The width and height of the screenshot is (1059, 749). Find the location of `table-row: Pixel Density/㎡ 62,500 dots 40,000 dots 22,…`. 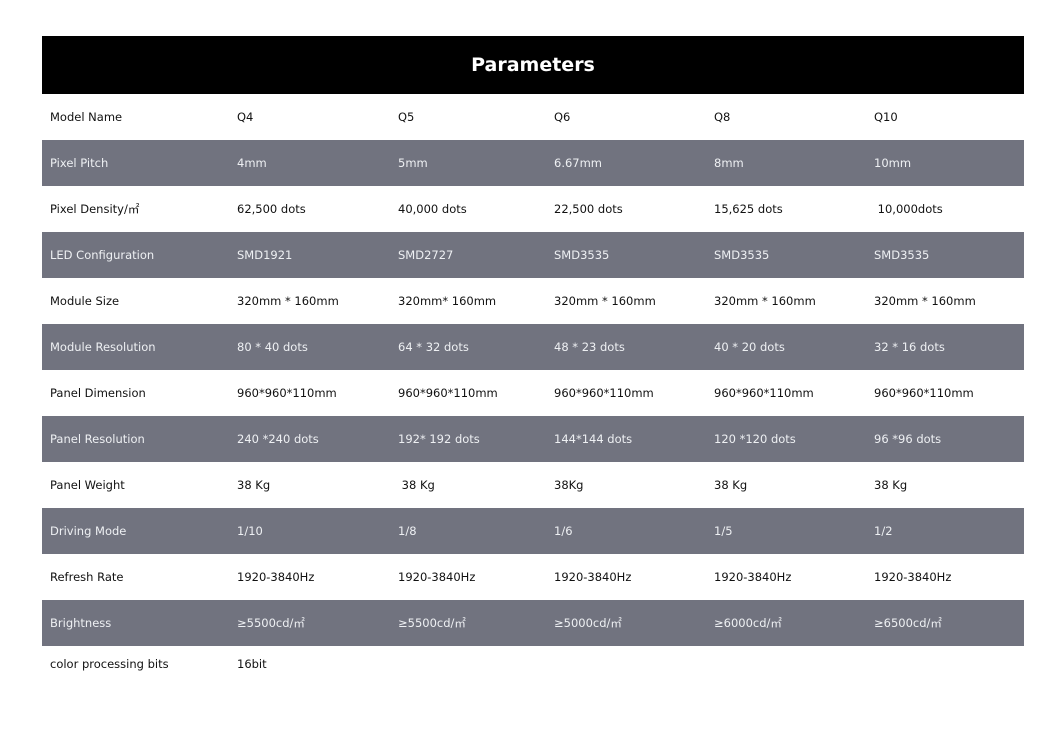

table-row: Pixel Density/㎡ 62,500 dots 40,000 dots 22,… is located at coordinates (533, 209).